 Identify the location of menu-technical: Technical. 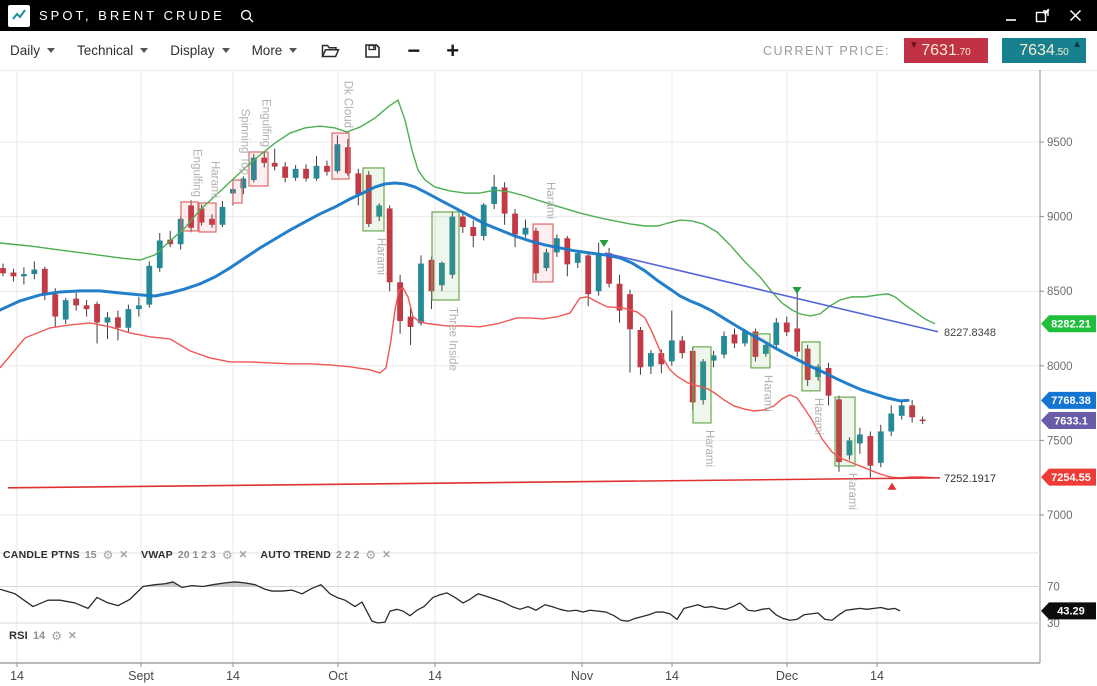
(113, 50).